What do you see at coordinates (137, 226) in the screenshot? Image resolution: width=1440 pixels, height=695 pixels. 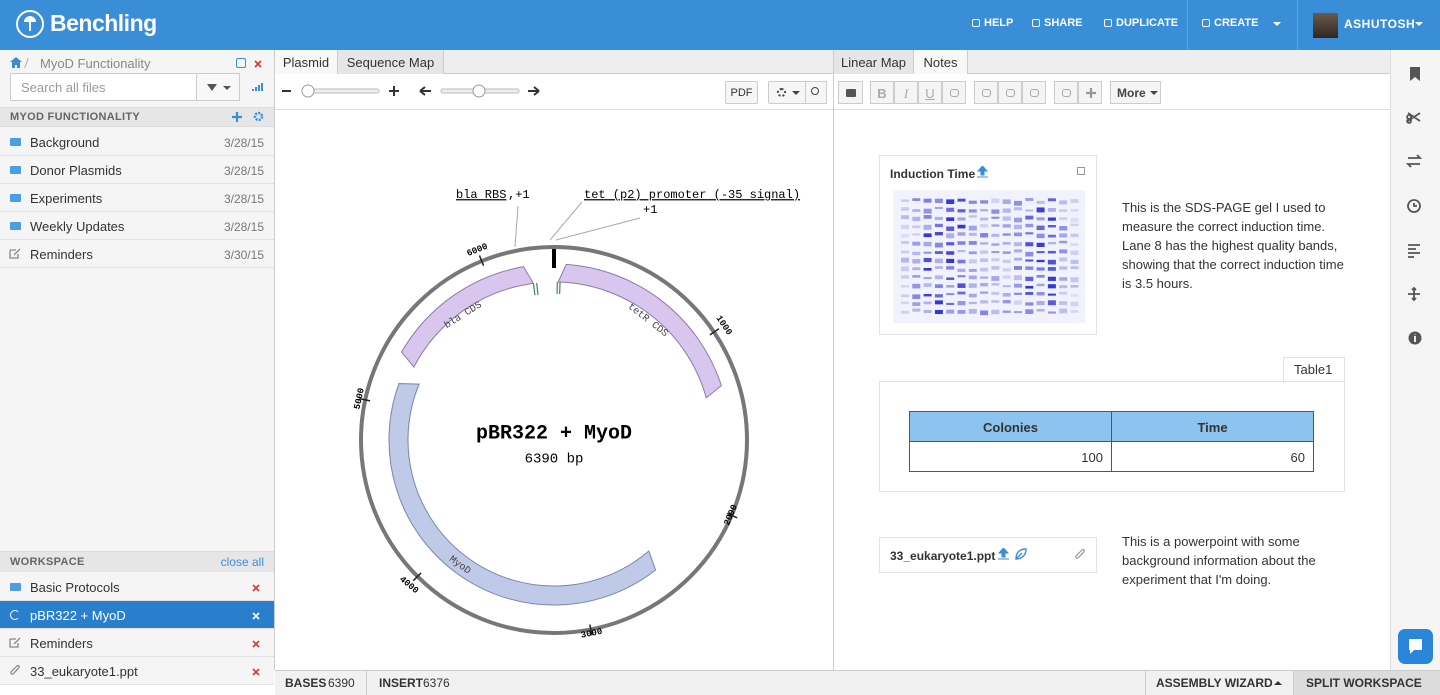 I see `file-row: Weekly Updates 3/28/15` at bounding box center [137, 226].